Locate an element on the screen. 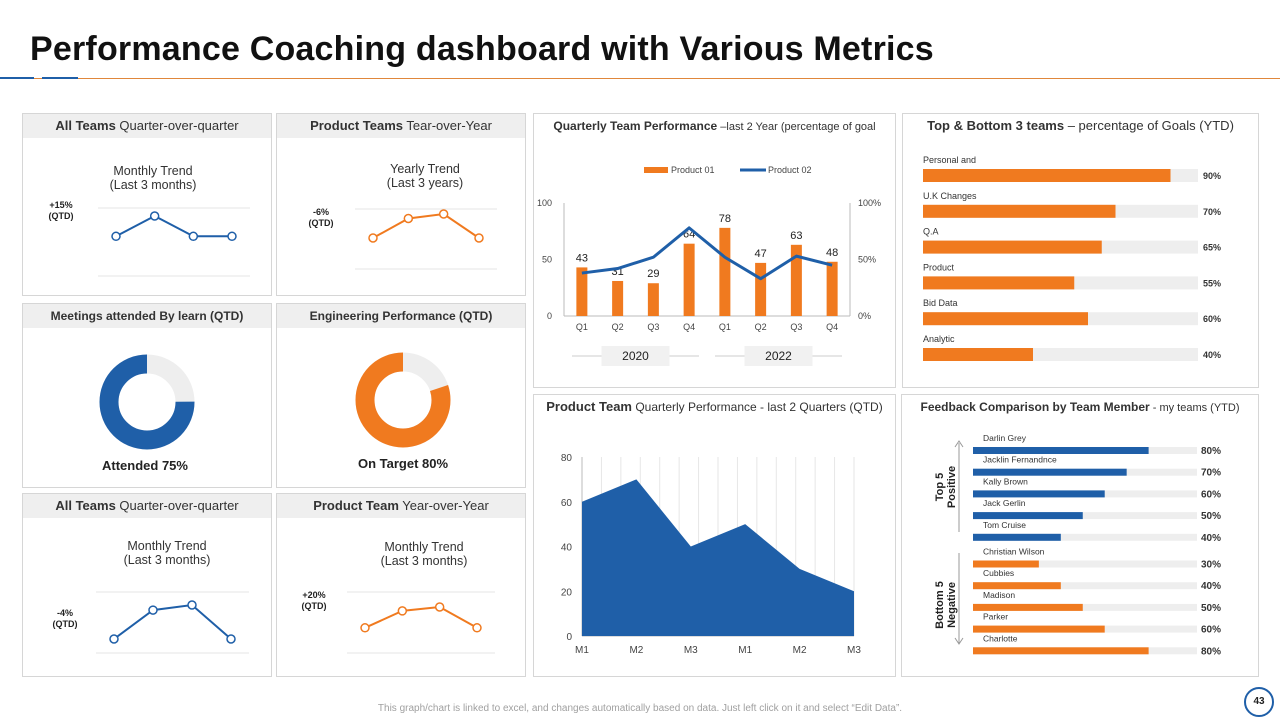 The width and height of the screenshot is (1280, 720). donut-label: Attended 75% is located at coordinates (145, 465).